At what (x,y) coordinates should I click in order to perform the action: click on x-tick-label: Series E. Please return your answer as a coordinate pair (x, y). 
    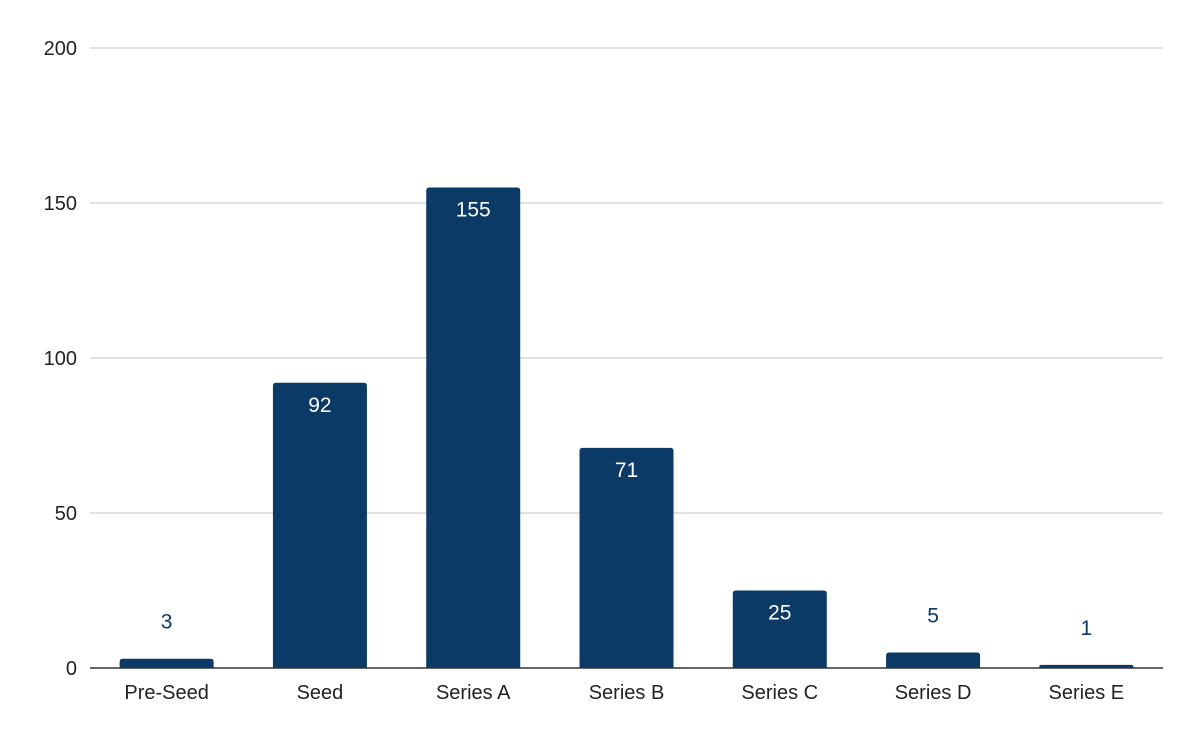
    Looking at the image, I should click on (1087, 693).